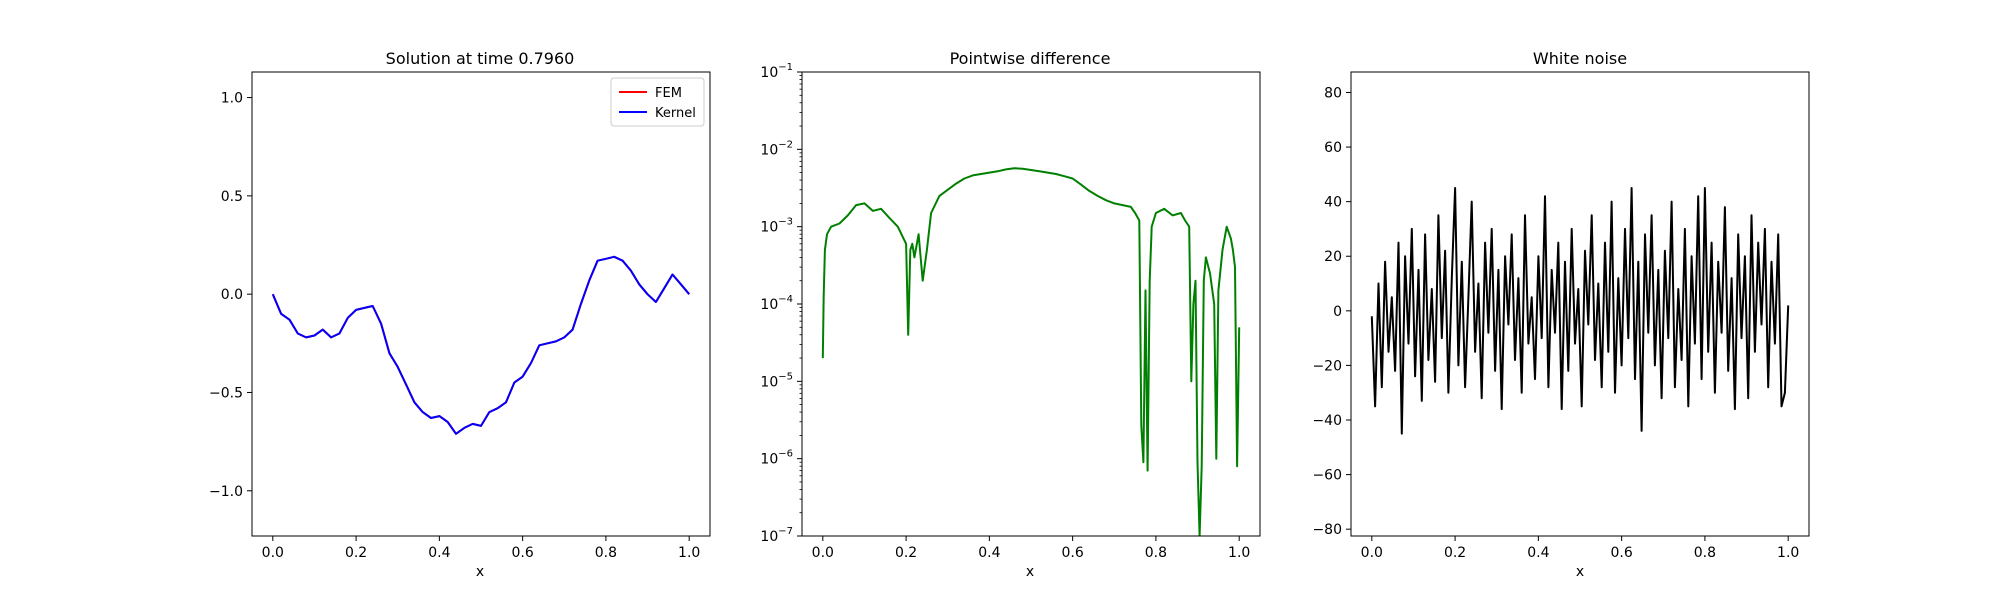 The width and height of the screenshot is (2000, 600). I want to click on x-tick-label-difference: 0.2, so click(906, 553).